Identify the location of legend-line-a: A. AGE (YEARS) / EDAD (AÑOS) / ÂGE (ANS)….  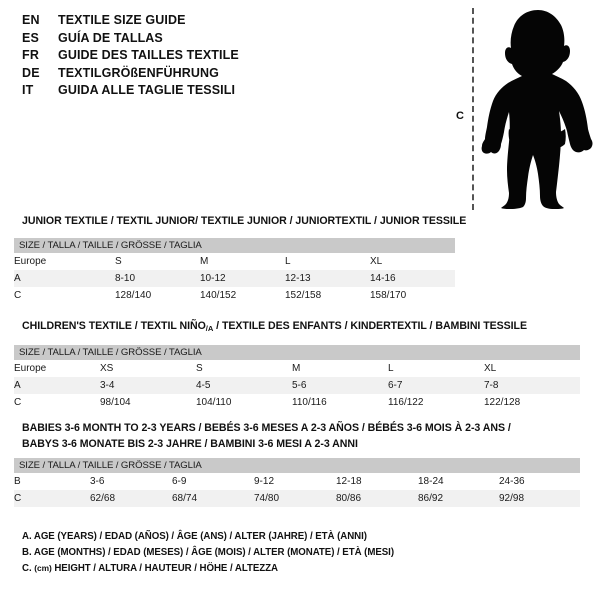
(208, 539).